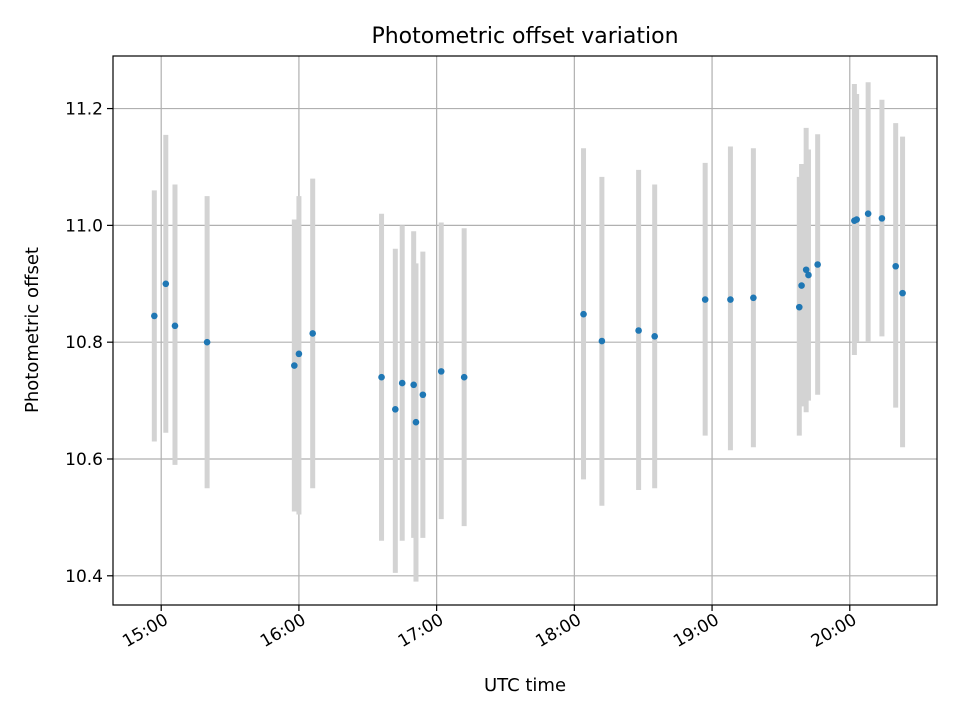 This screenshot has width=960, height=720. I want to click on y-tick-label: 10.8, so click(84, 343).